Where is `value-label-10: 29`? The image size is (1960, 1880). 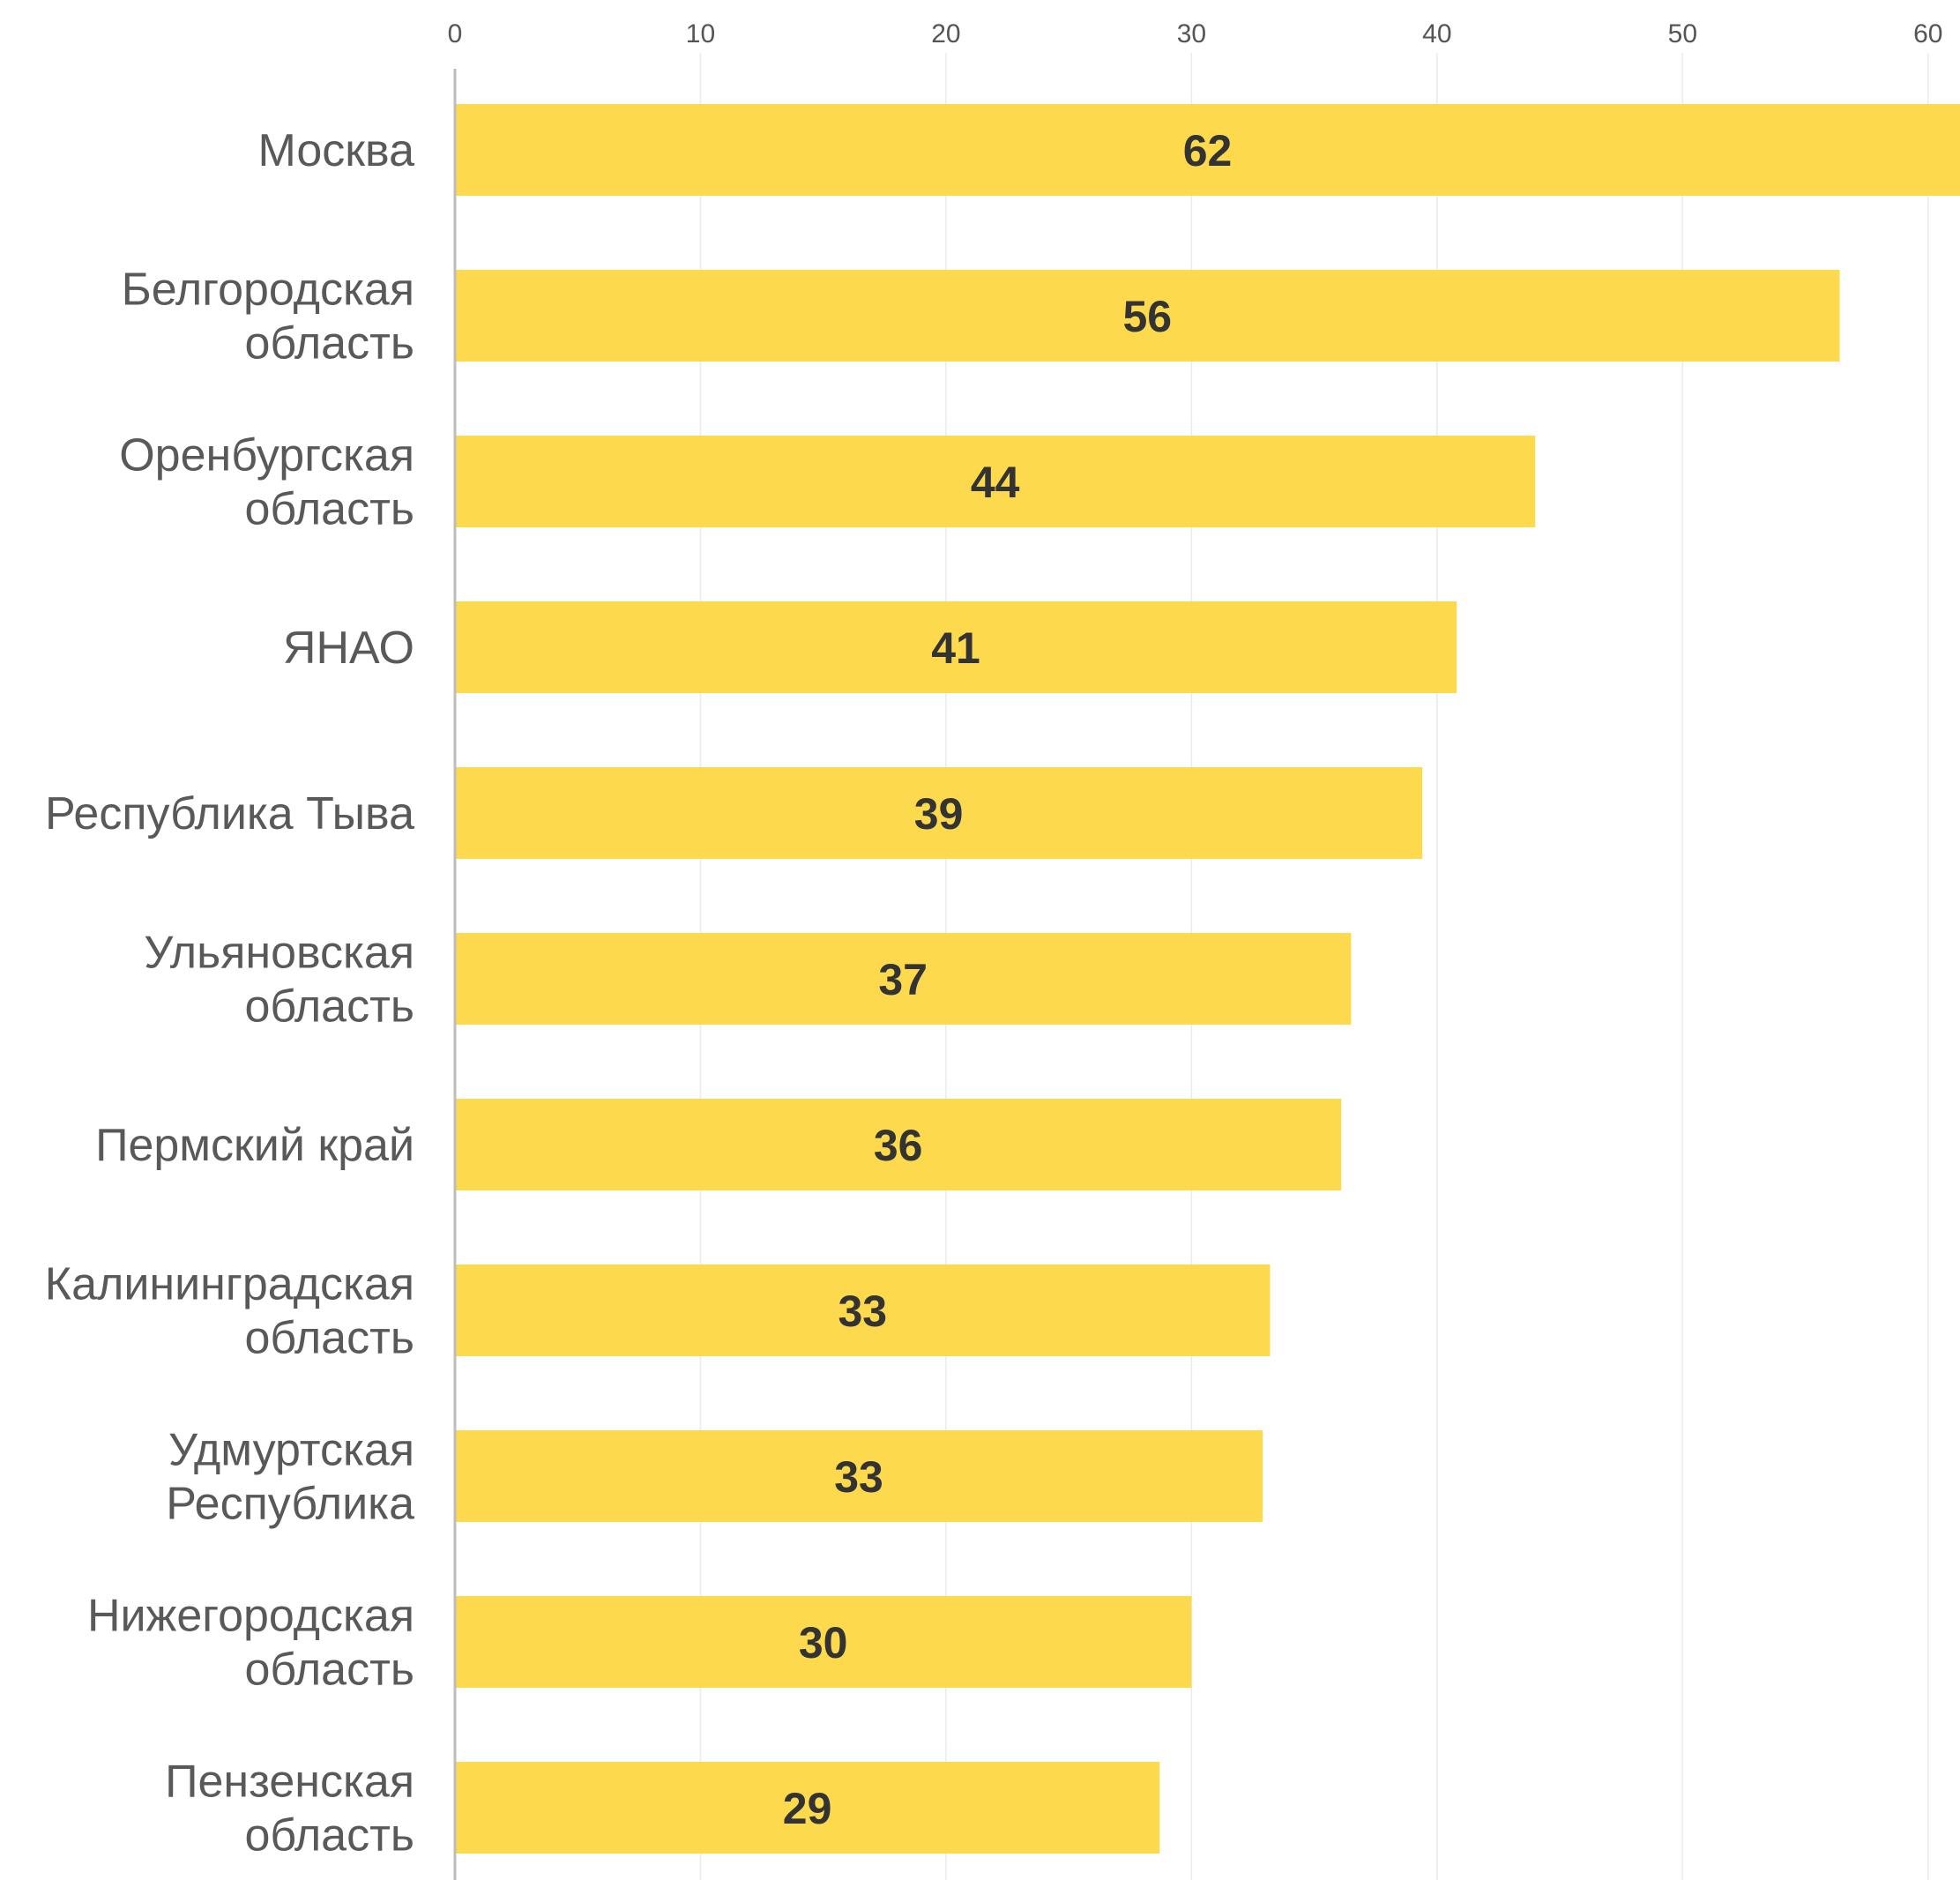 value-label-10: 29 is located at coordinates (807, 1808).